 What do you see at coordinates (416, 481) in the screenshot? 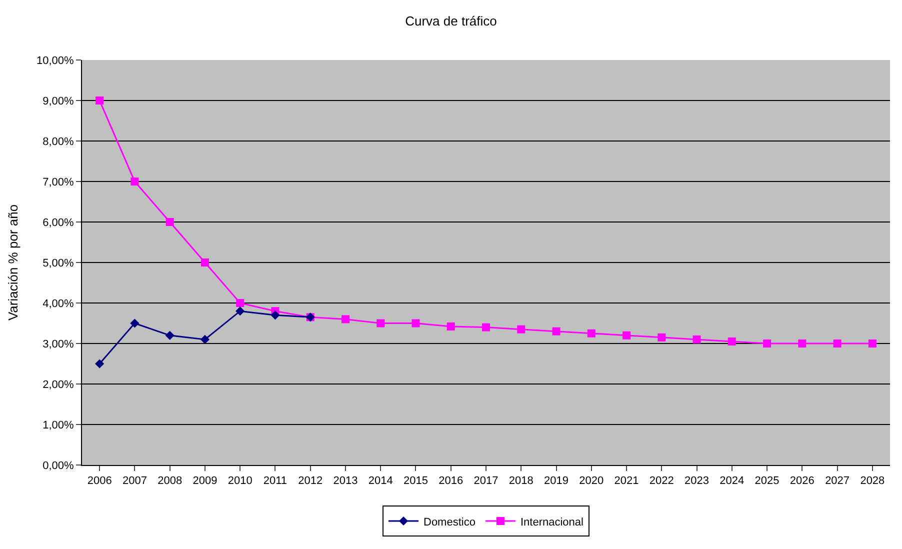
I see `x-tick-label: 2015` at bounding box center [416, 481].